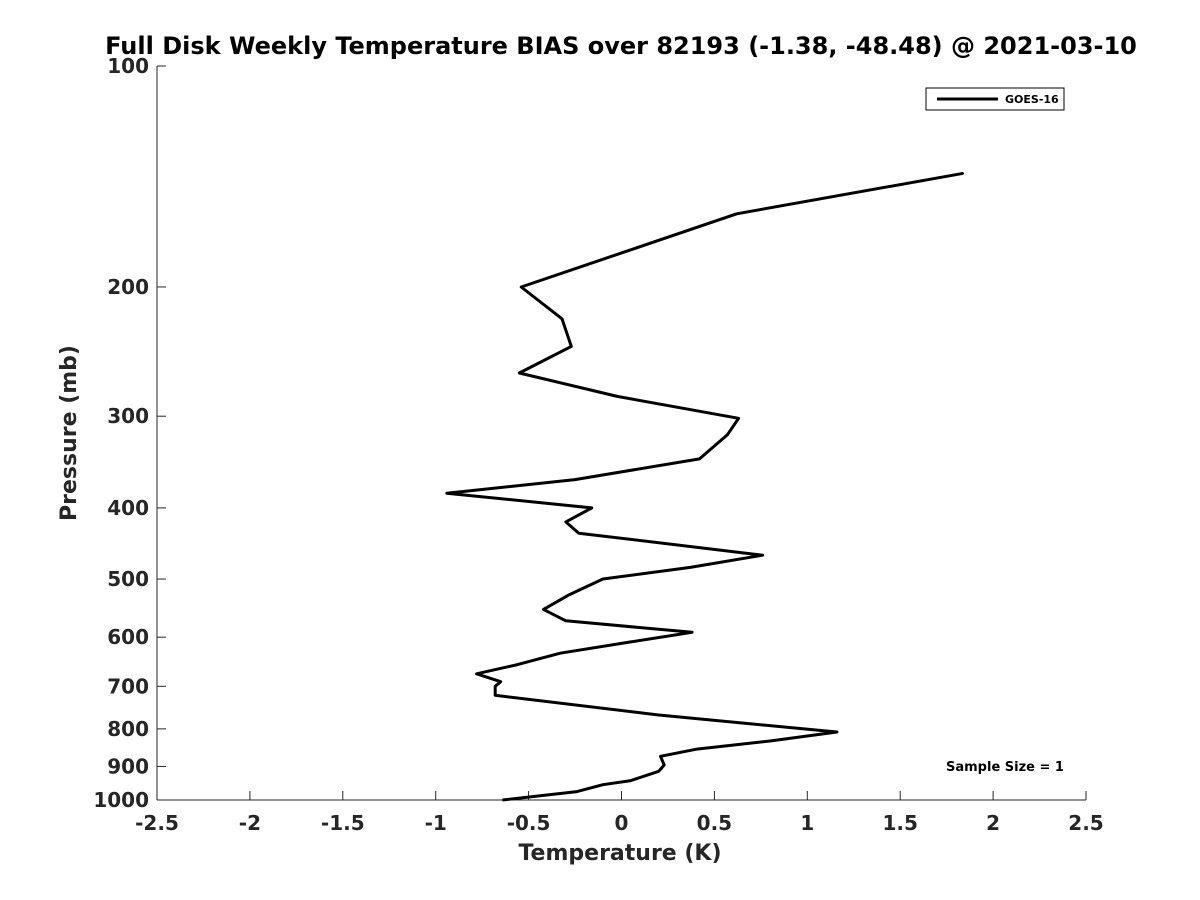 This screenshot has width=1200, height=900. What do you see at coordinates (714, 823) in the screenshot?
I see `x-tick-label: 0.5` at bounding box center [714, 823].